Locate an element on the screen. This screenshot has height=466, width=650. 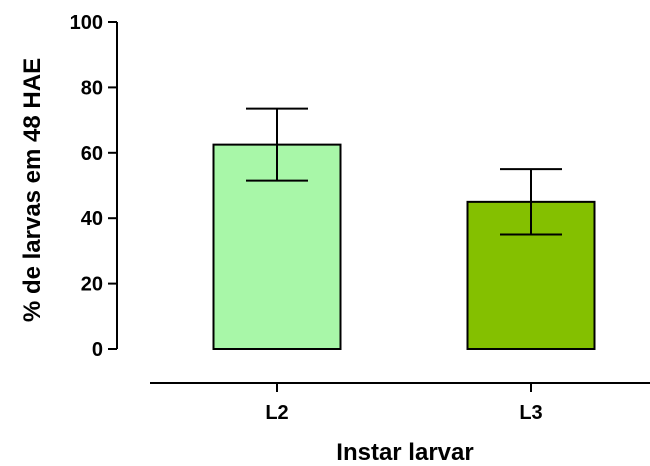
y-tick-label: 20 is located at coordinates (92, 285).